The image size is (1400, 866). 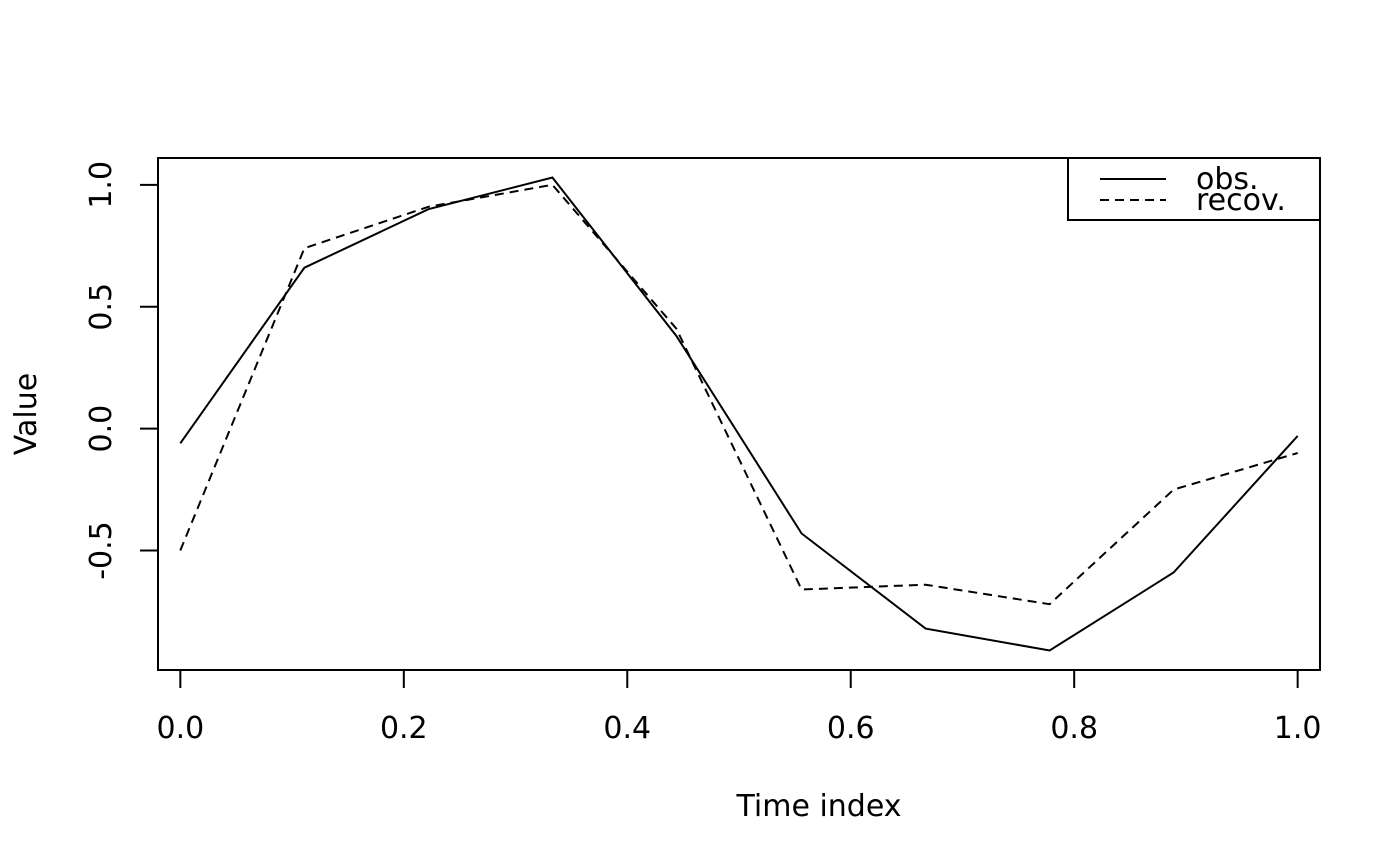 What do you see at coordinates (101, 550) in the screenshot?
I see `y-tick-label: -0.5` at bounding box center [101, 550].